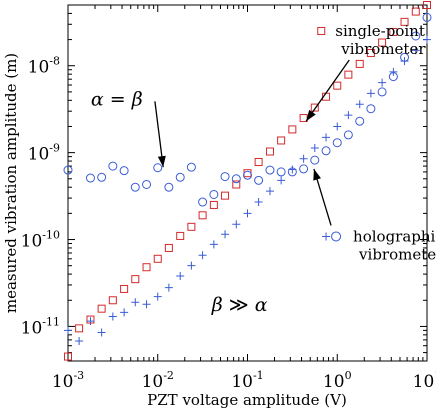 The height and width of the screenshot is (411, 436). What do you see at coordinates (40, 240) in the screenshot?
I see `y-tick-label: 10-10` at bounding box center [40, 240].